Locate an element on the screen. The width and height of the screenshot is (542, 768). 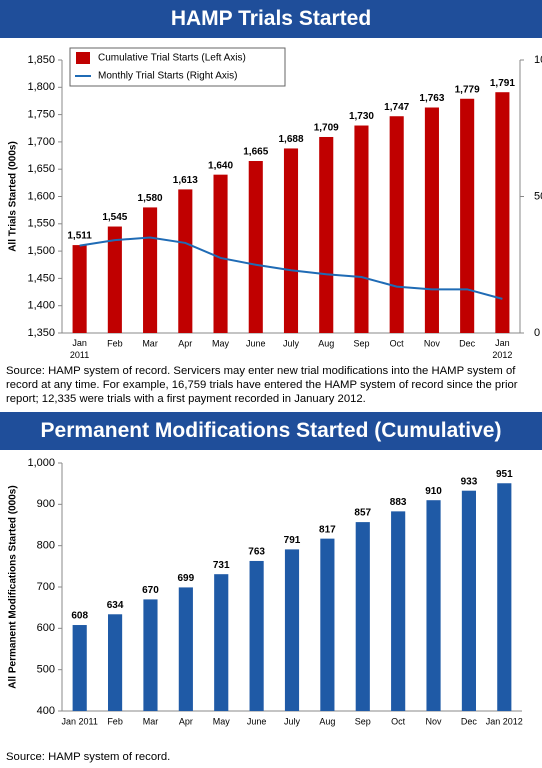
data-label: 1,747 is located at coordinates (396, 107).